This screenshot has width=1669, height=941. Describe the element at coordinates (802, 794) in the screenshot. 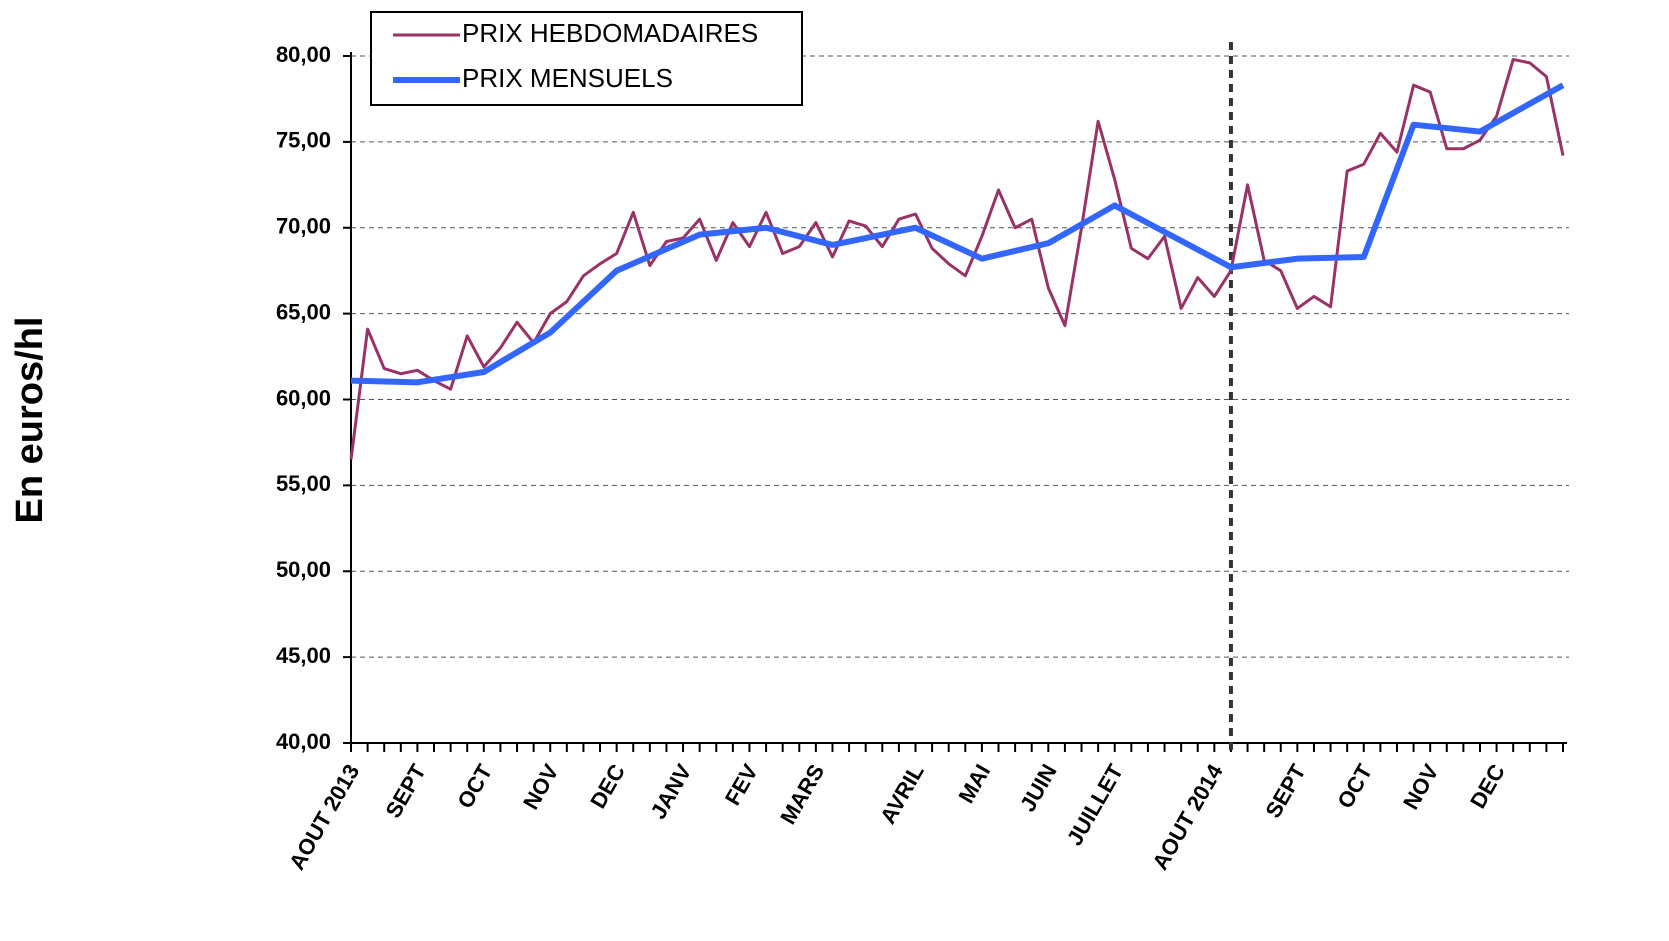

I see `x-tick-label: MARS` at that location.